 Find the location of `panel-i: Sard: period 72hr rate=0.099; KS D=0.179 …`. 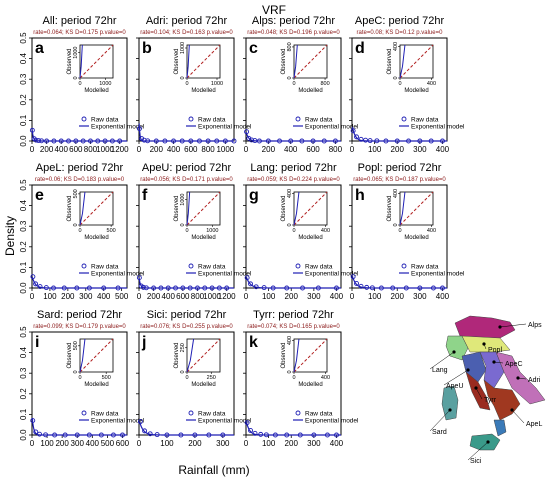

panel-i: Sard: period 72hr rate=0.099; KS D=0.179 … is located at coordinates (82, 378).